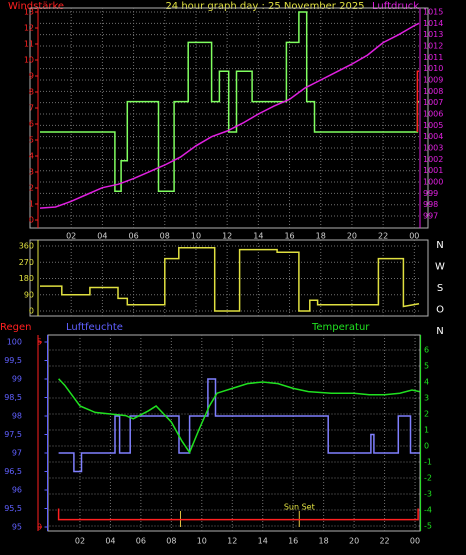 The height and width of the screenshot is (555, 466). What do you see at coordinates (26, 246) in the screenshot?
I see `y-tick-label: 360` at bounding box center [26, 246].